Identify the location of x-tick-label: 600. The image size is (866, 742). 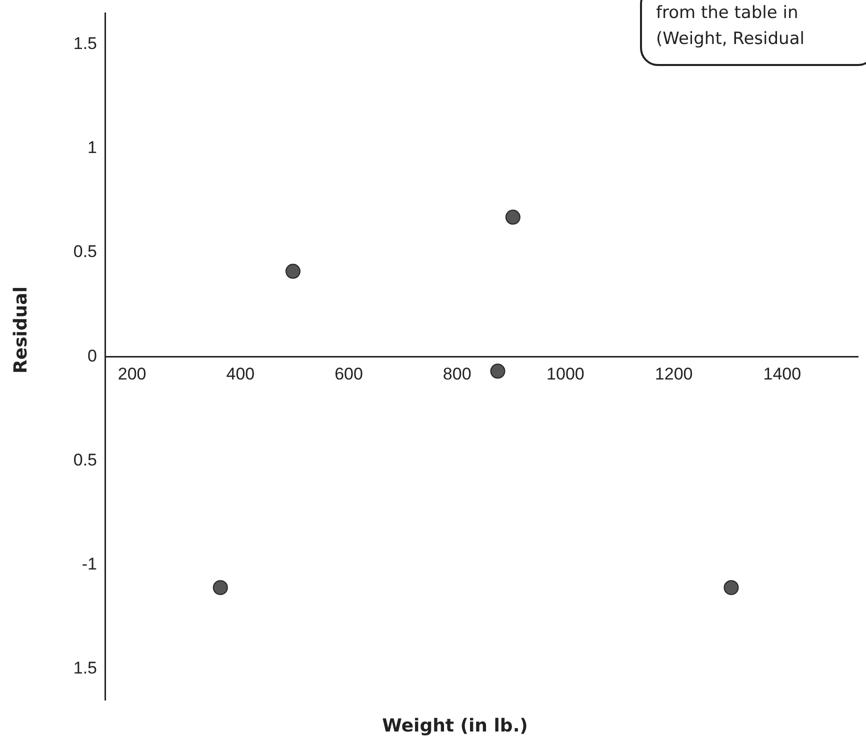
(348, 374).